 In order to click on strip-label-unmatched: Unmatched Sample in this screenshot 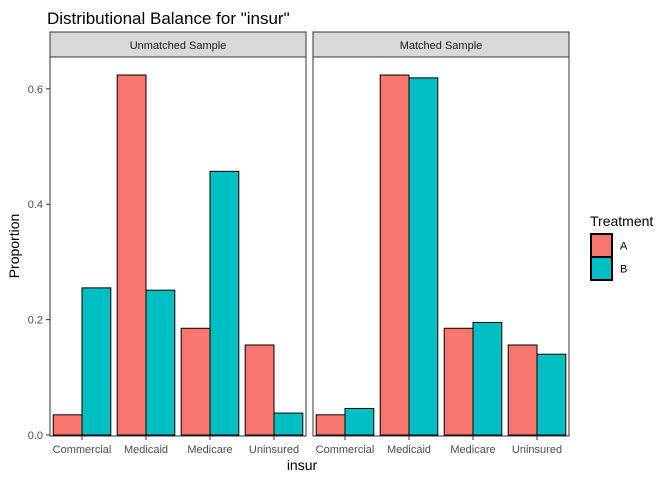, I will do `click(178, 46)`.